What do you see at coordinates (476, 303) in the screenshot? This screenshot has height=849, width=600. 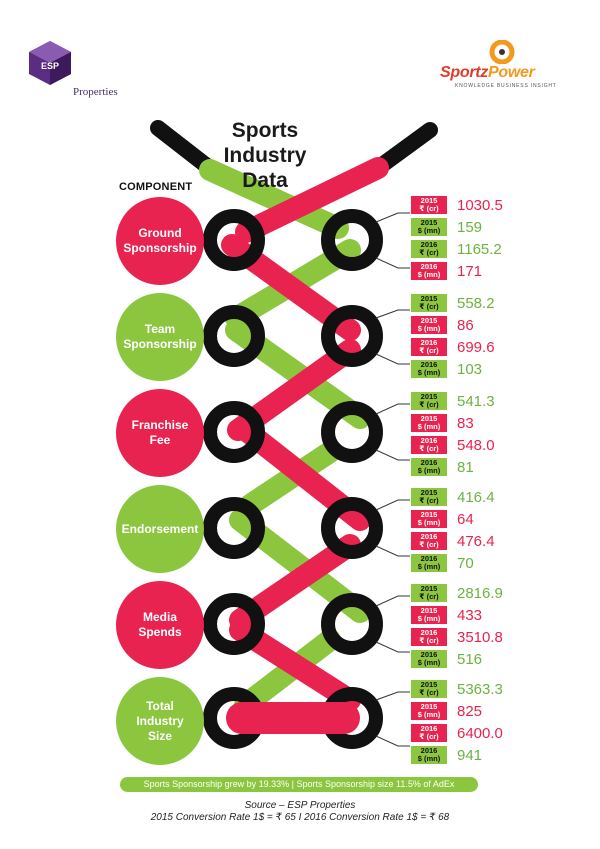 I see `row-value: 558.2` at bounding box center [476, 303].